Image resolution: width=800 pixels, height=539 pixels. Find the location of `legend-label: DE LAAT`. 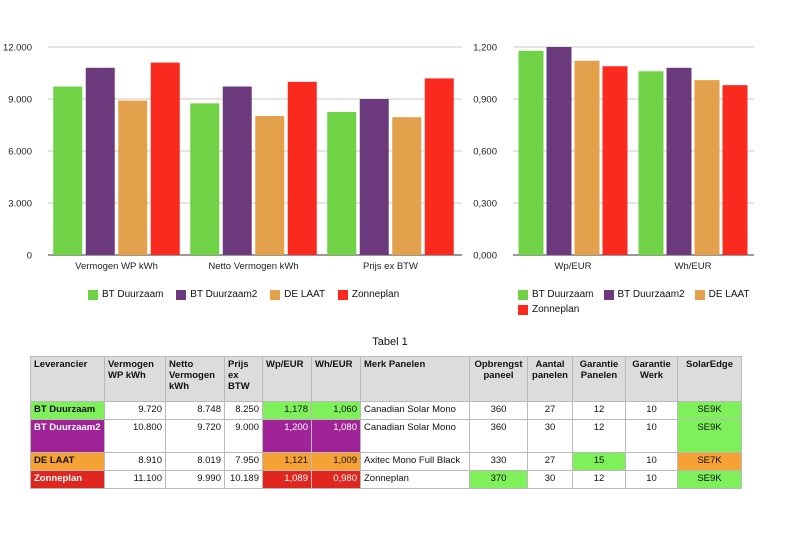

legend-label: DE LAAT is located at coordinates (305, 294).